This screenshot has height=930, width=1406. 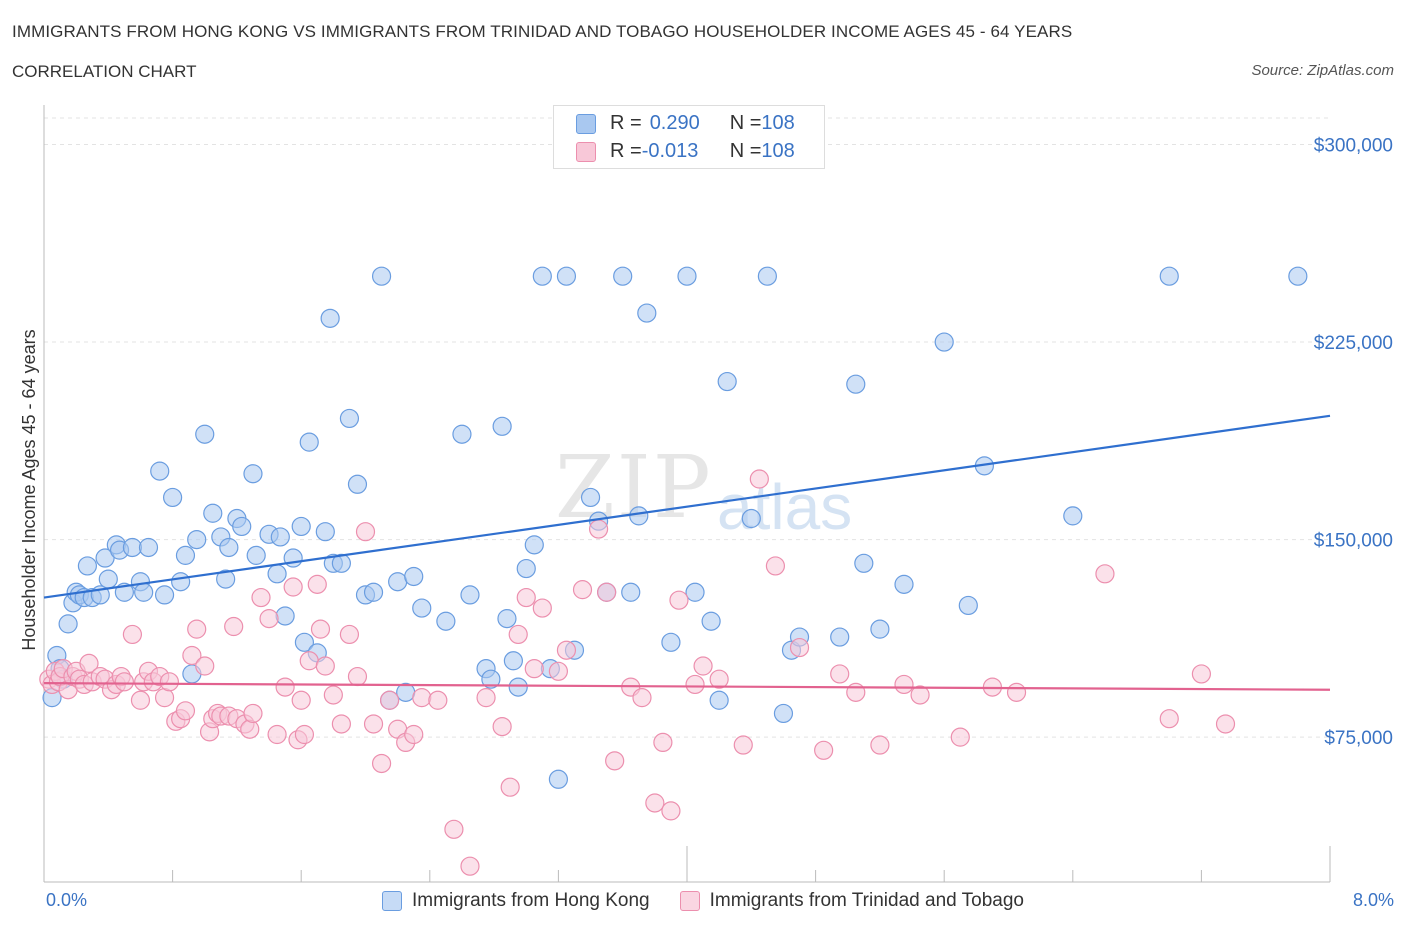 What do you see at coordinates (745, 123) in the screenshot?
I see `n-label: N =` at bounding box center [745, 123].